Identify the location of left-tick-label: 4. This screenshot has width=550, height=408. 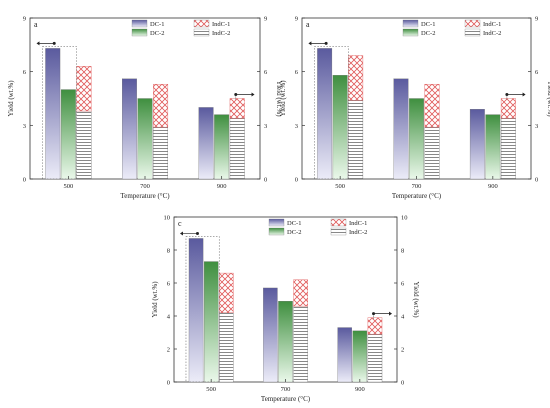
(169, 317).